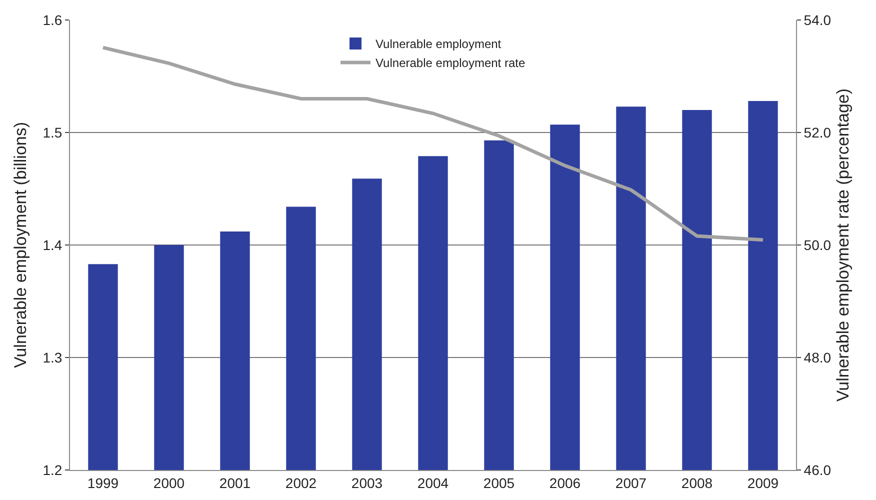 The image size is (876, 500). I want to click on x-tick-label: 2001, so click(235, 482).